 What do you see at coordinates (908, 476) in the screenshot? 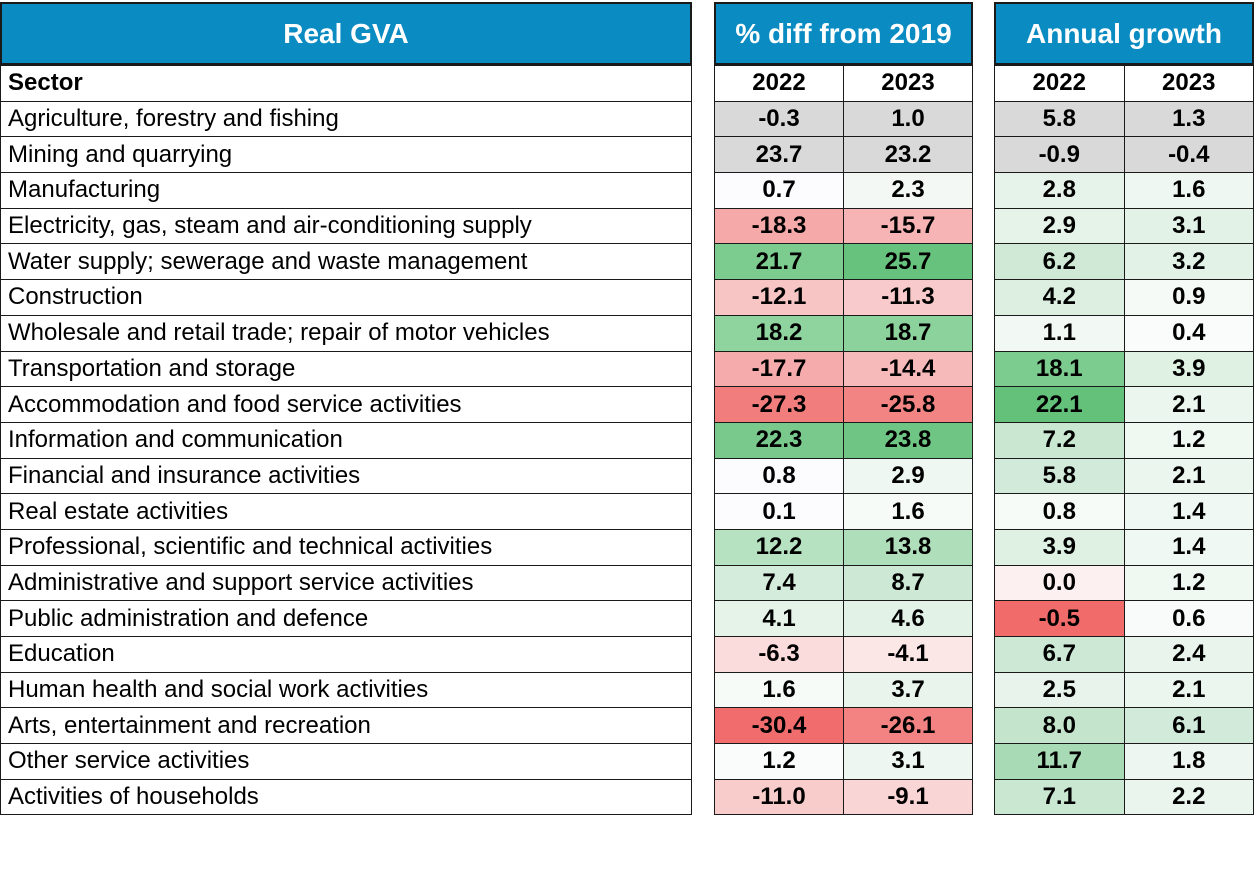
I see `diff-value-2023-cell: 2.9` at bounding box center [908, 476].